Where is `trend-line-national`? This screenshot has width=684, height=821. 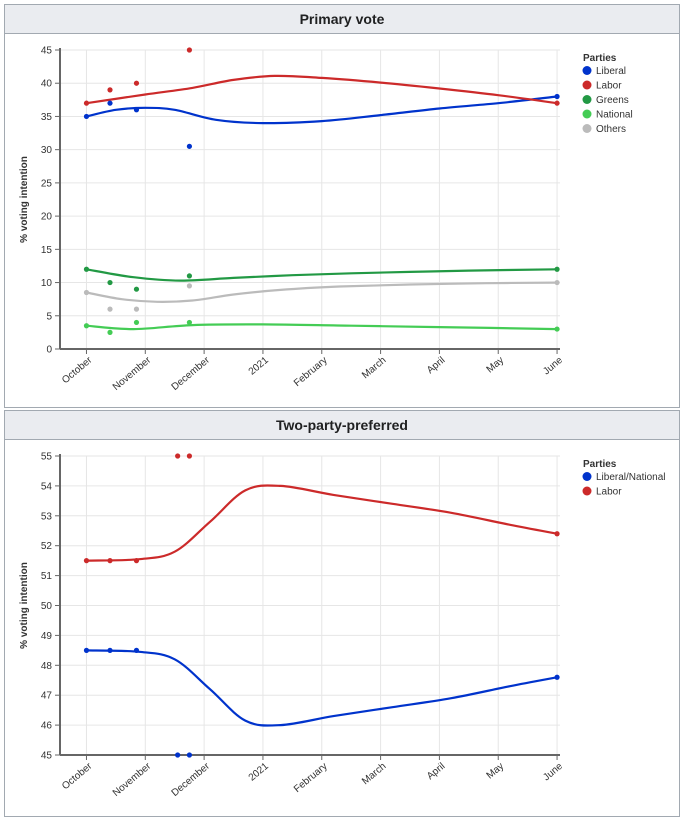
trend-line-national is located at coordinates (322, 327).